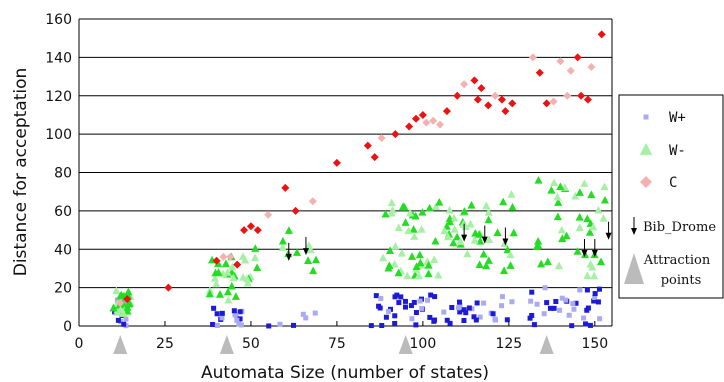 The width and height of the screenshot is (724, 382). I want to click on x-axis-label: Automata Size (number of states), so click(345, 372).